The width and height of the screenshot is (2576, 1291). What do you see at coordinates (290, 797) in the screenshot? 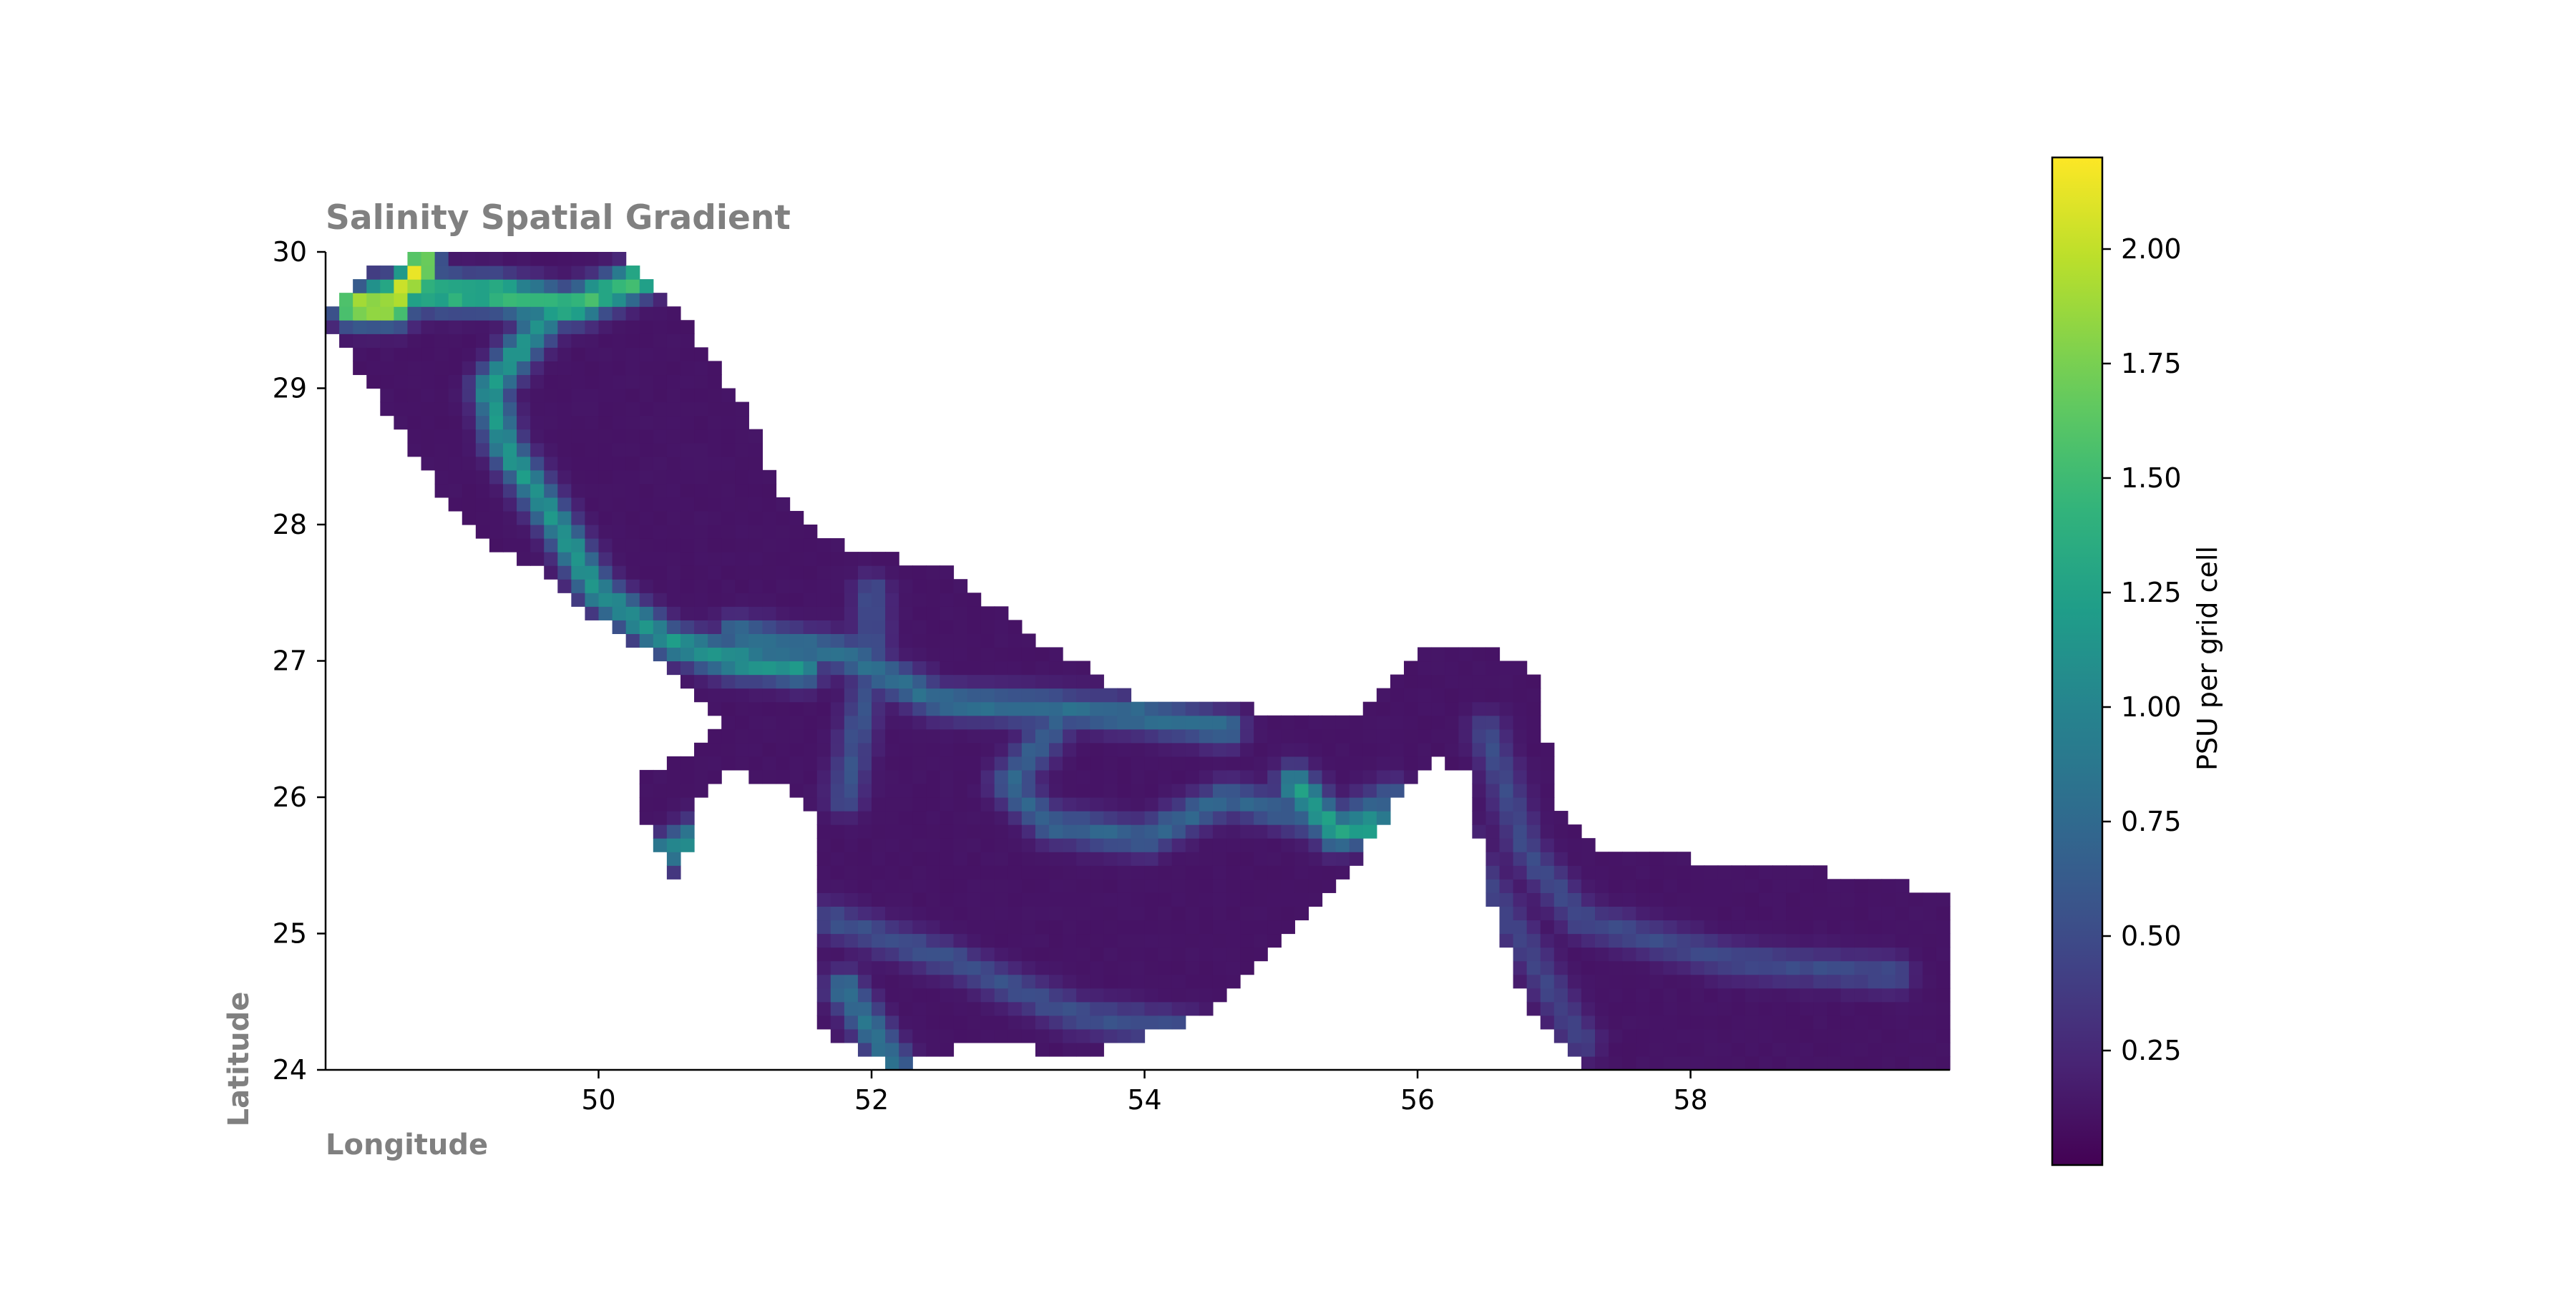
I see `y-tick-label: 26` at bounding box center [290, 797].